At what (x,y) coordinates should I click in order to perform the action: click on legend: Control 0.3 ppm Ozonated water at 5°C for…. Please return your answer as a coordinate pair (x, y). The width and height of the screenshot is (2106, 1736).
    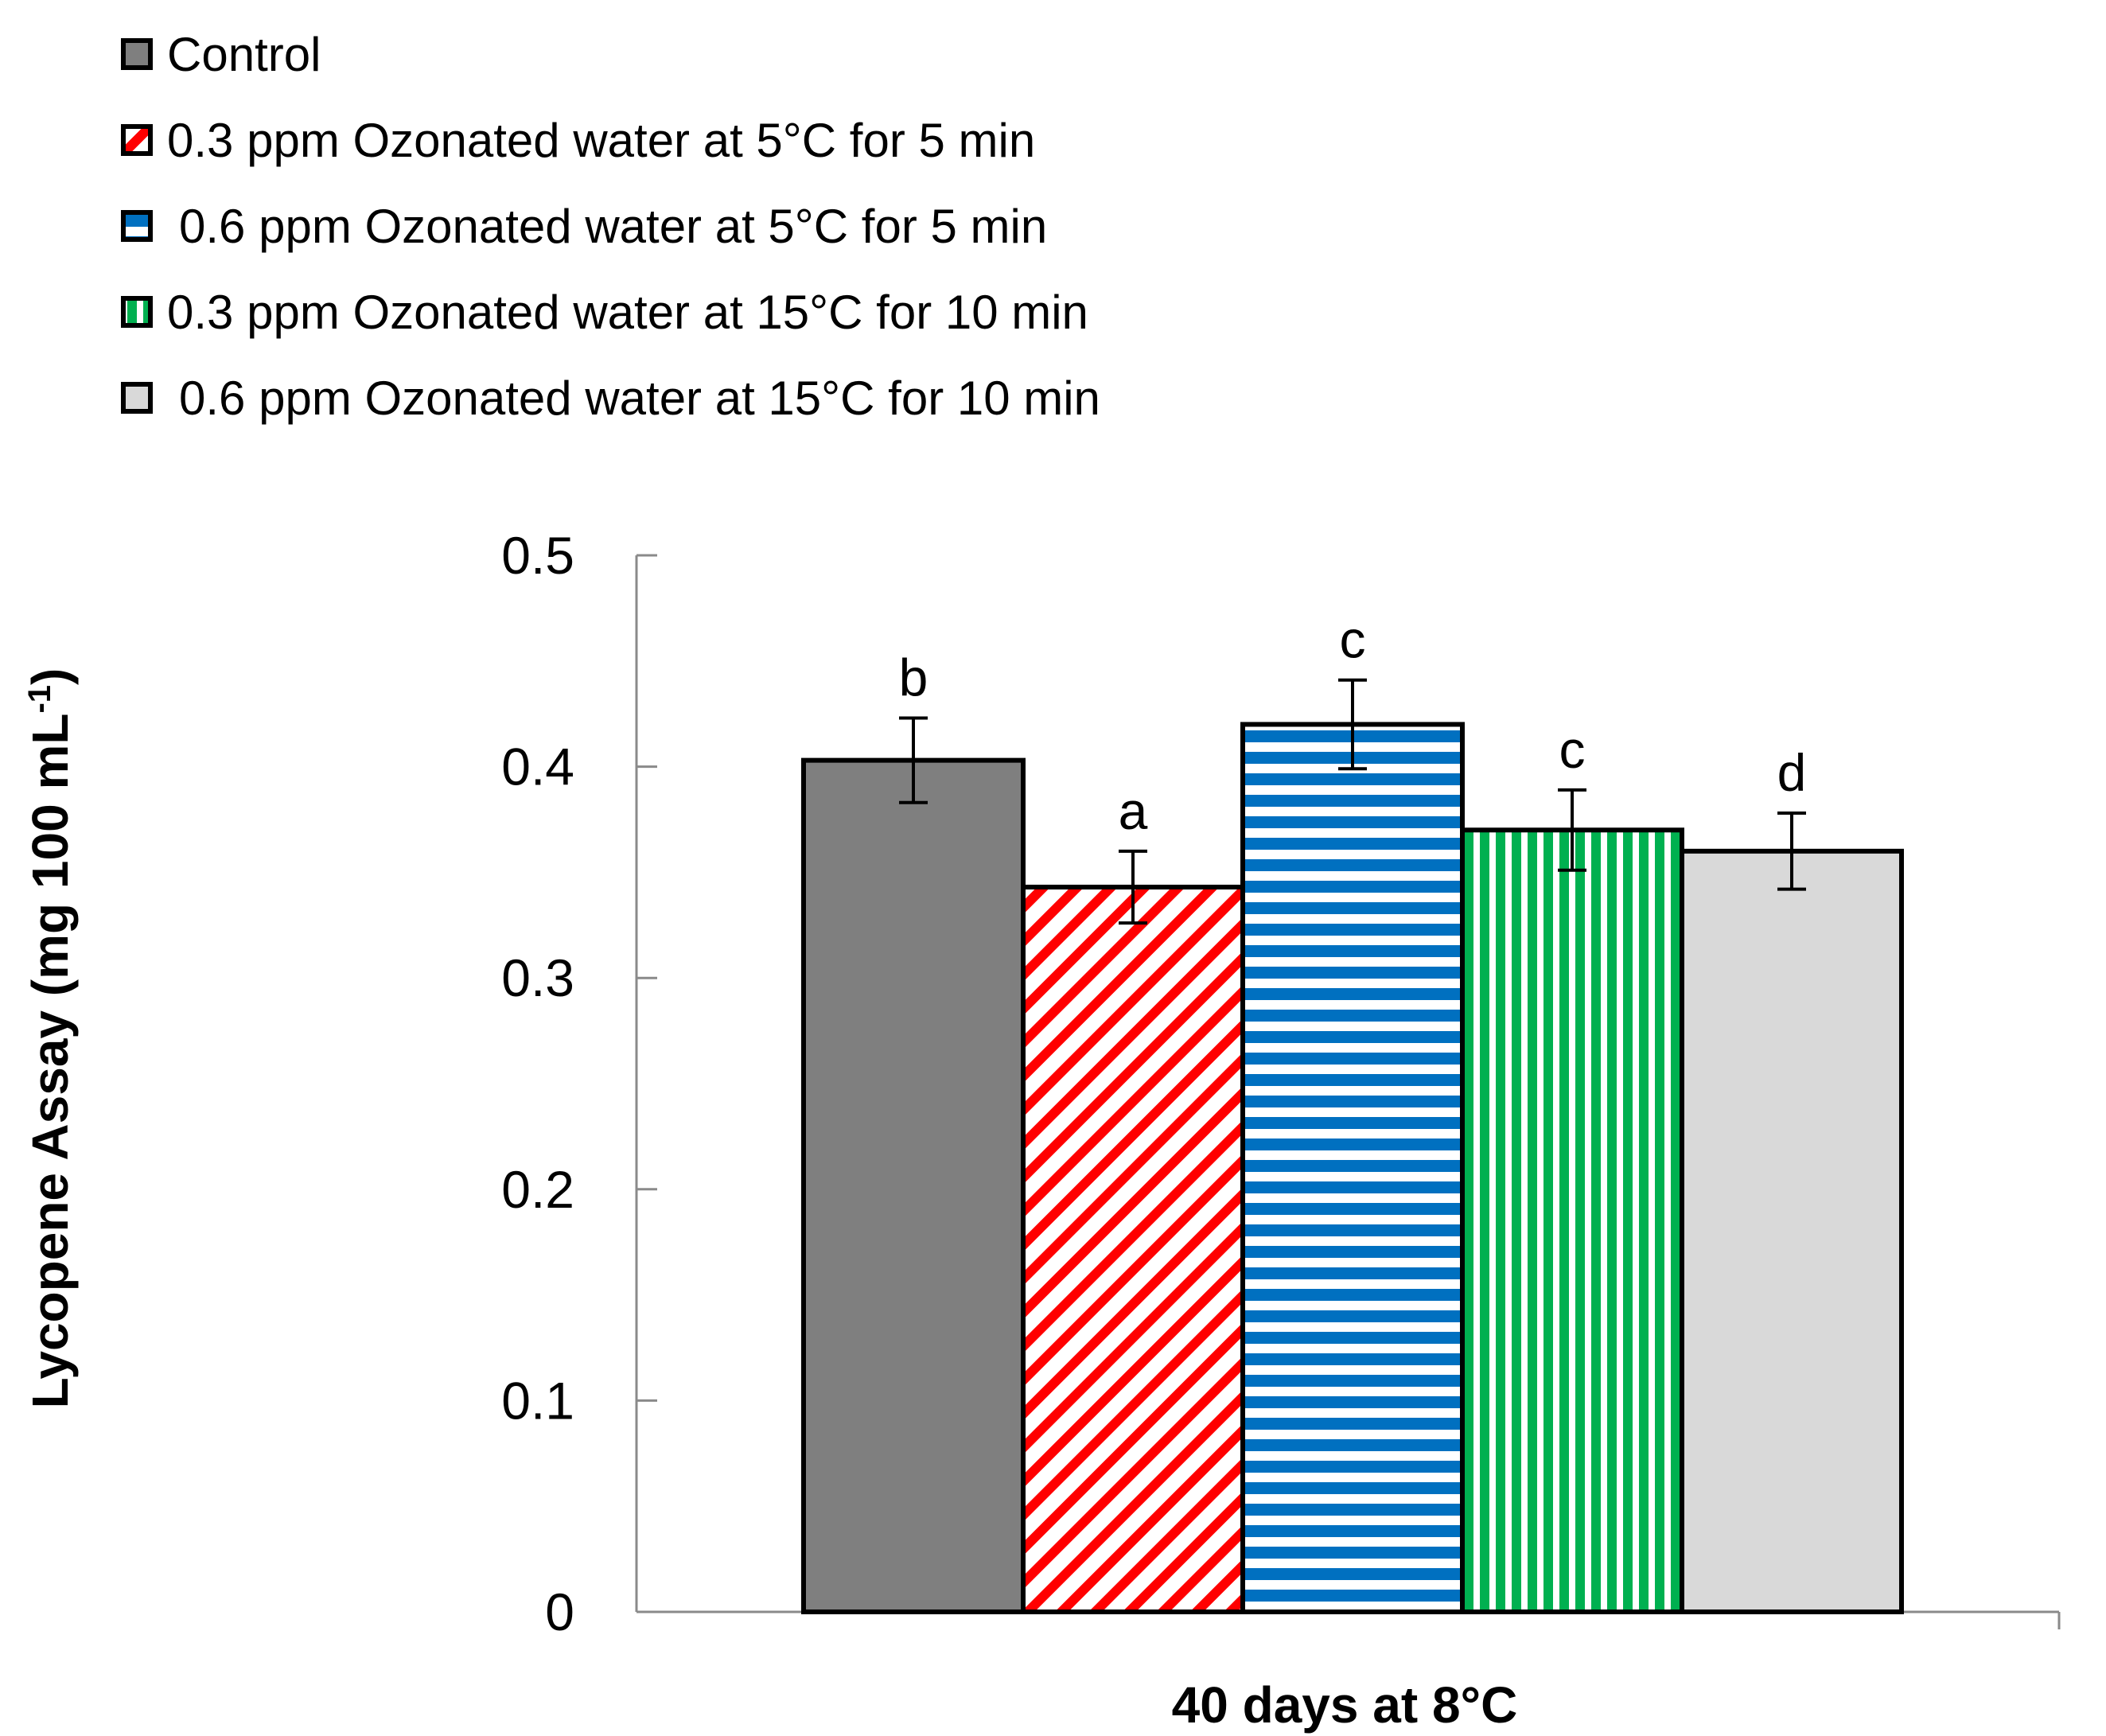
    Looking at the image, I should click on (611, 226).